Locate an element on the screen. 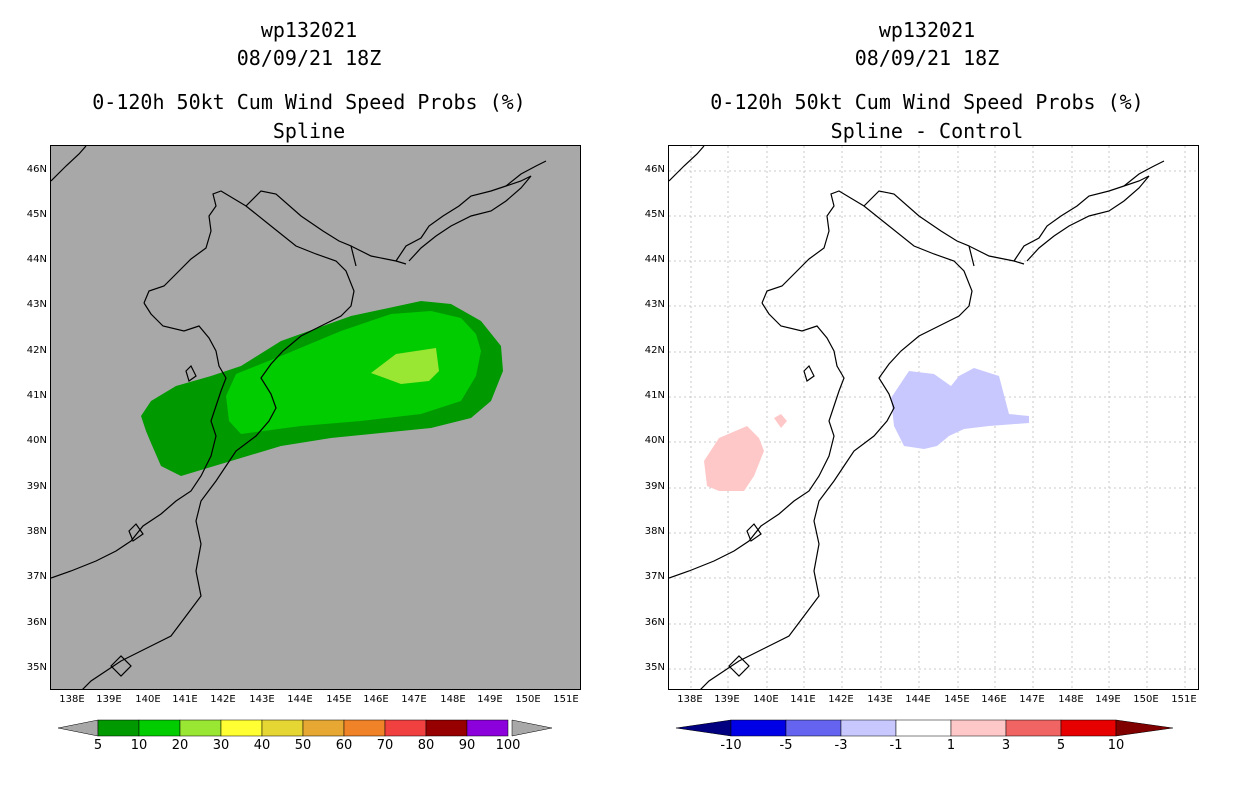 This screenshot has width=1236, height=800. lat-label: 35N is located at coordinates (654, 667).